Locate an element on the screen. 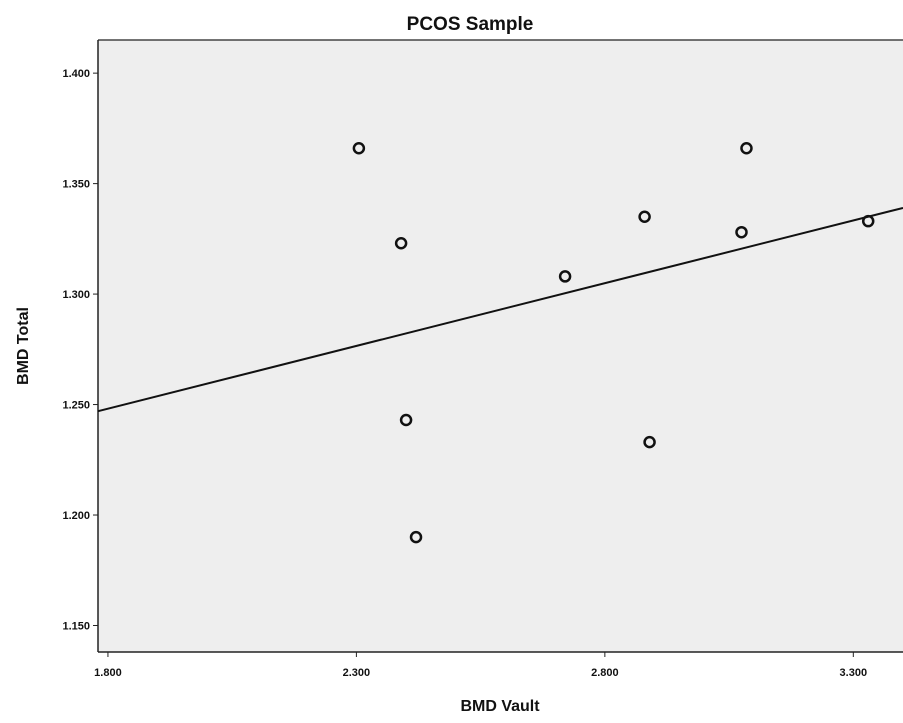 The image size is (903, 723). y-tick-label: 1.350 is located at coordinates (76, 185).